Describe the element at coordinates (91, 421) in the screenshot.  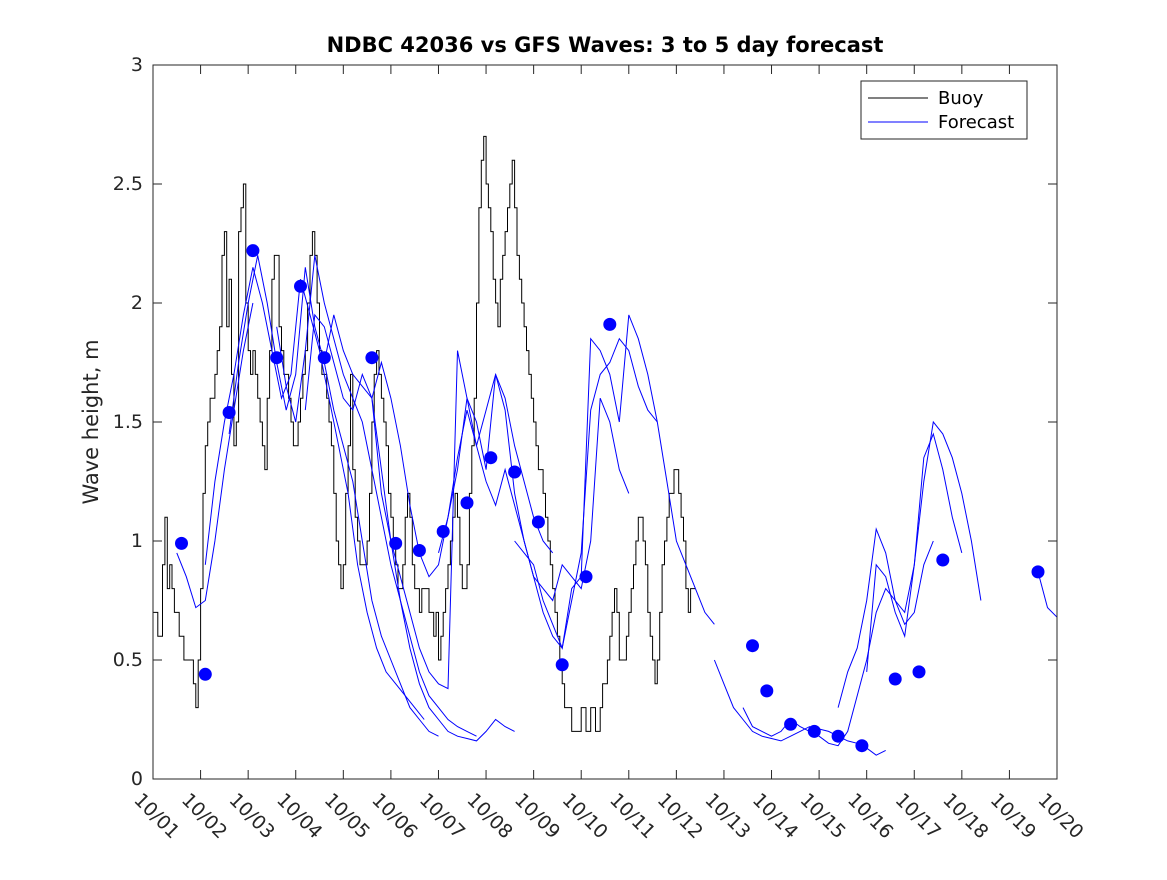
I see `y-axis-label: Wave height, m` at that location.